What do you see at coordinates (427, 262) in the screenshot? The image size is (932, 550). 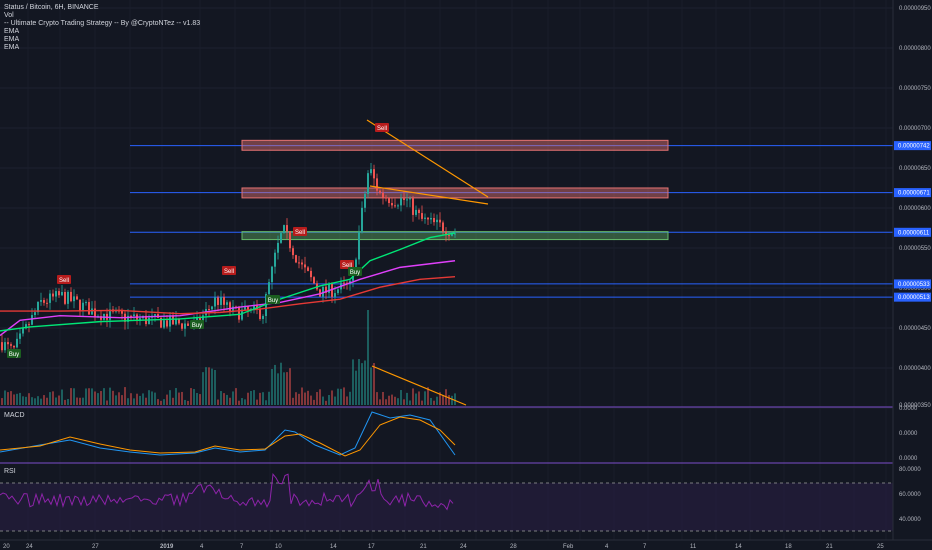 I see `trendlines` at bounding box center [427, 262].